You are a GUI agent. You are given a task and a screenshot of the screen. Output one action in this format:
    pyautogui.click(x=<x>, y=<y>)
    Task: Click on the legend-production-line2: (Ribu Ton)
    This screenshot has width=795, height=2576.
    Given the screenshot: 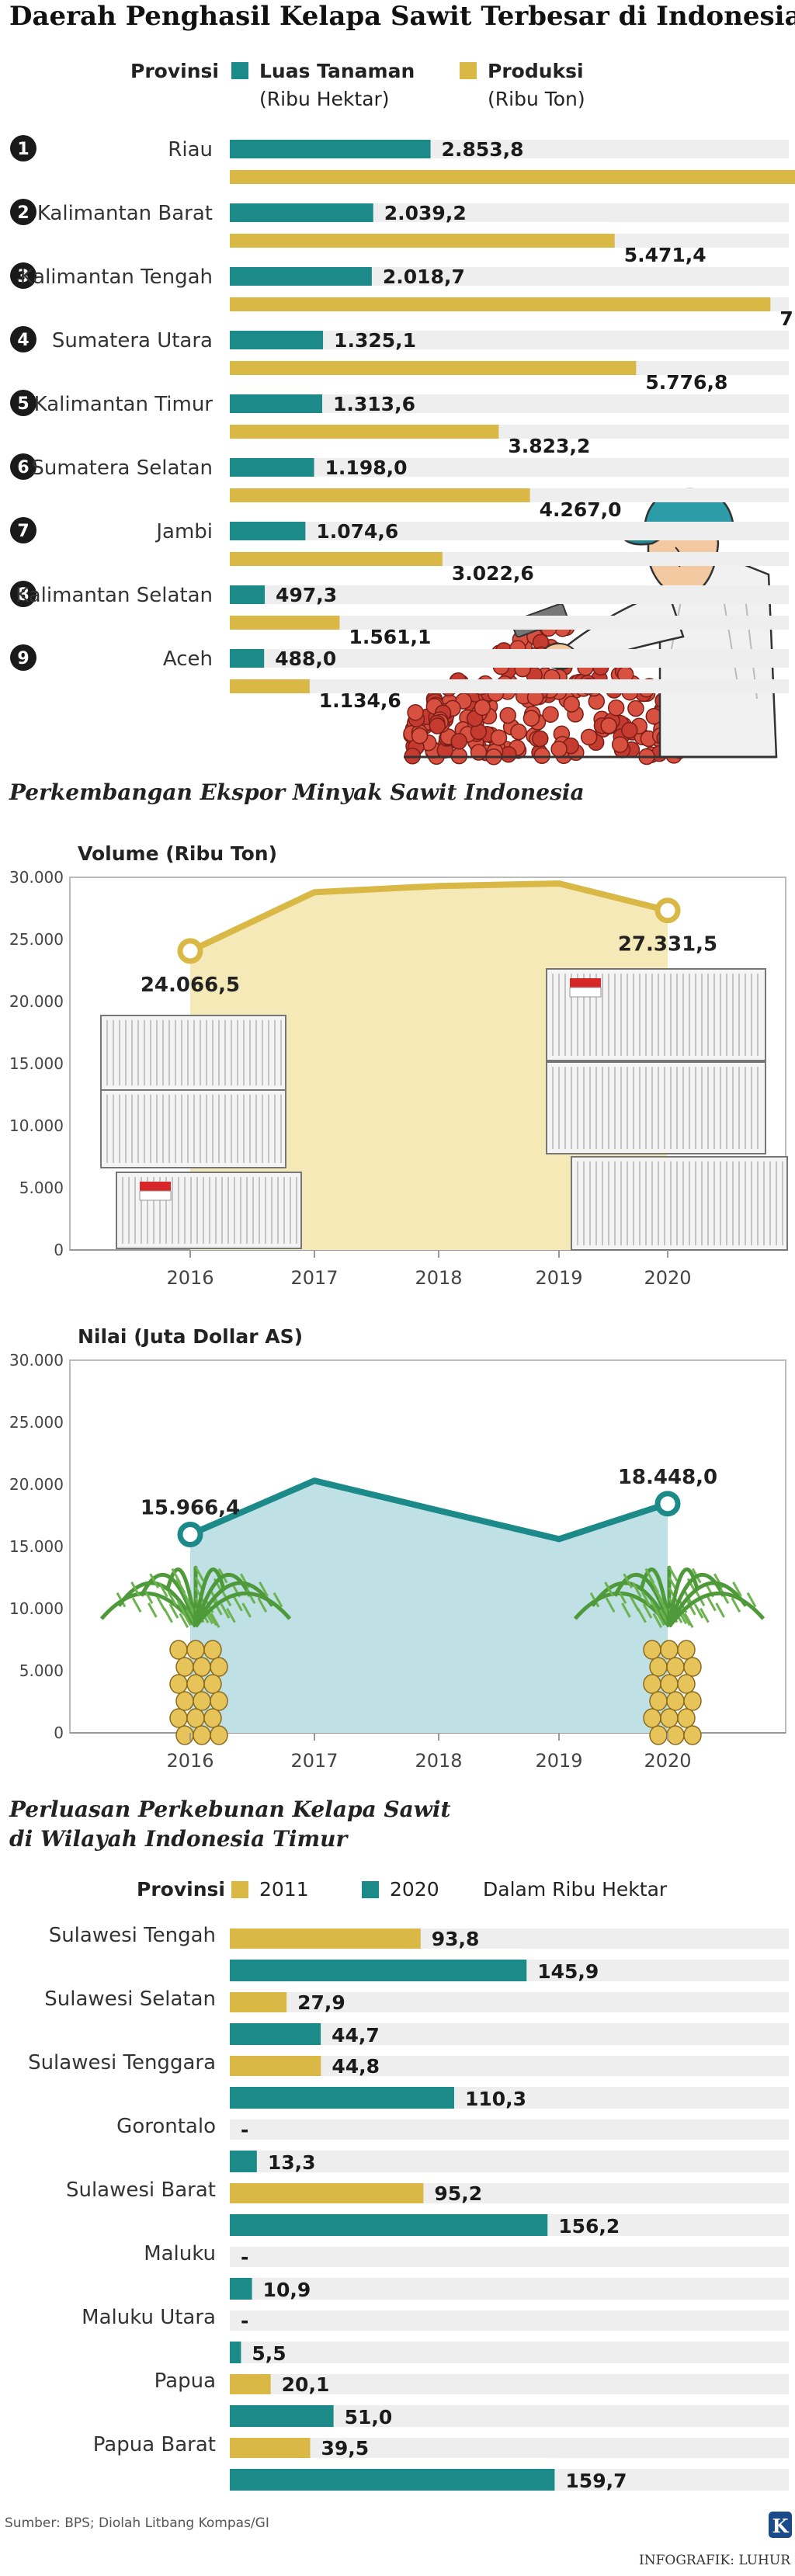 What is the action you would take?
    pyautogui.click(x=536, y=99)
    